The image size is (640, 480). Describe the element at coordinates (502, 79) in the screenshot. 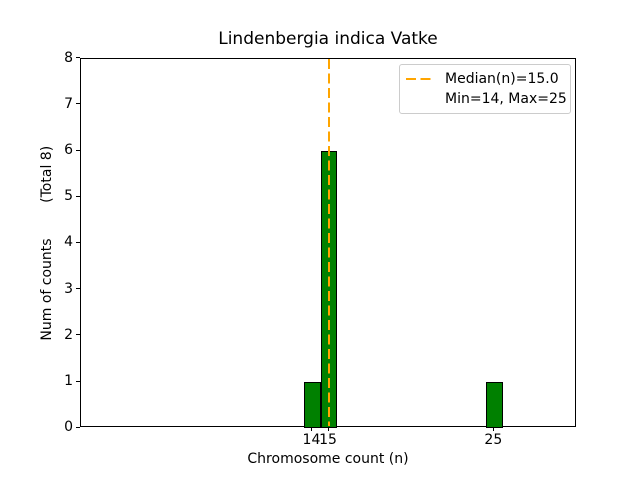

I see `legend-label-median: Median(n)=15.0` at that location.